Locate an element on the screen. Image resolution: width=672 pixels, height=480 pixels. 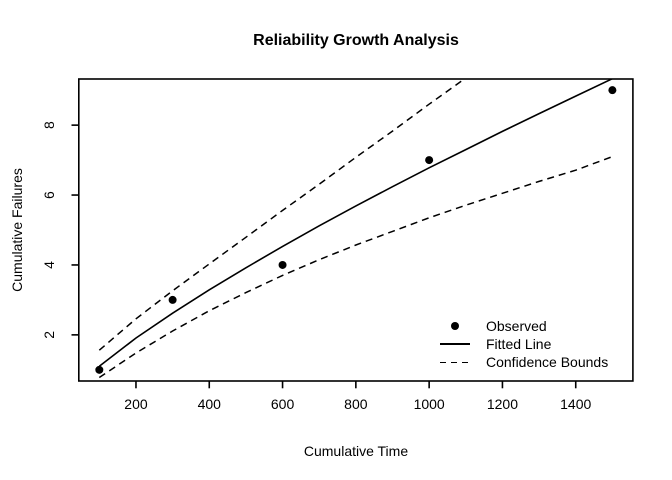
x-tick-label: 1200 is located at coordinates (502, 404).